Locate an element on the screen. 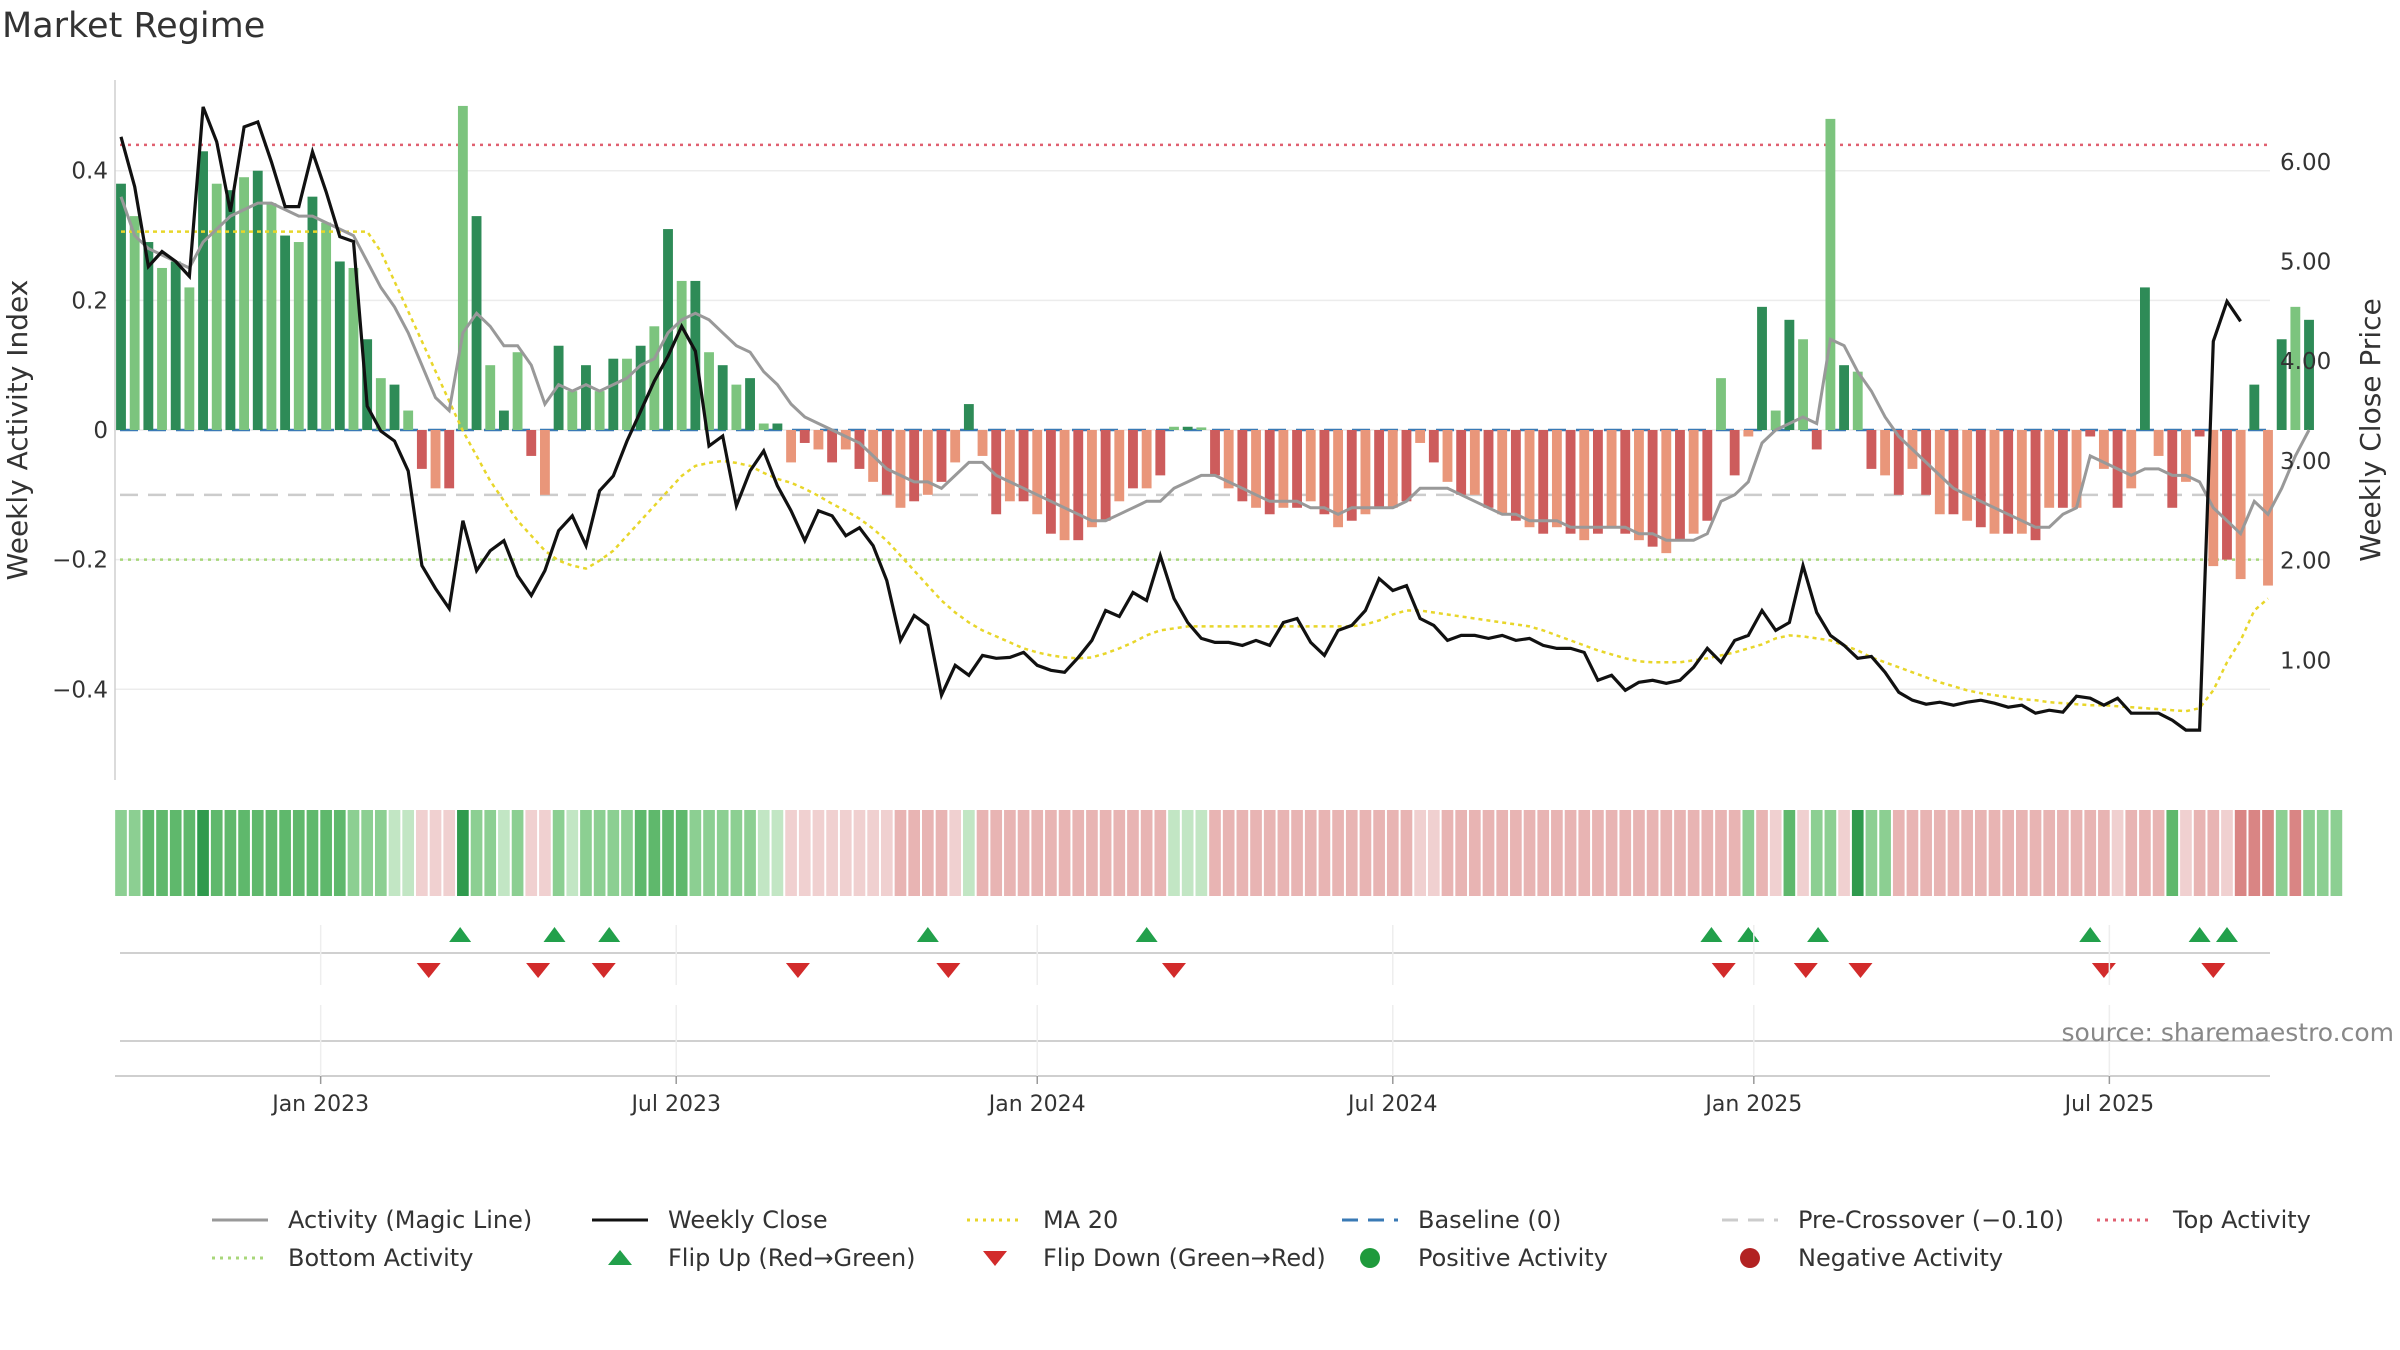 Image resolution: width=2400 pixels, height=1350 pixels. legend-swatch-shape is located at coordinates (1750, 1258).